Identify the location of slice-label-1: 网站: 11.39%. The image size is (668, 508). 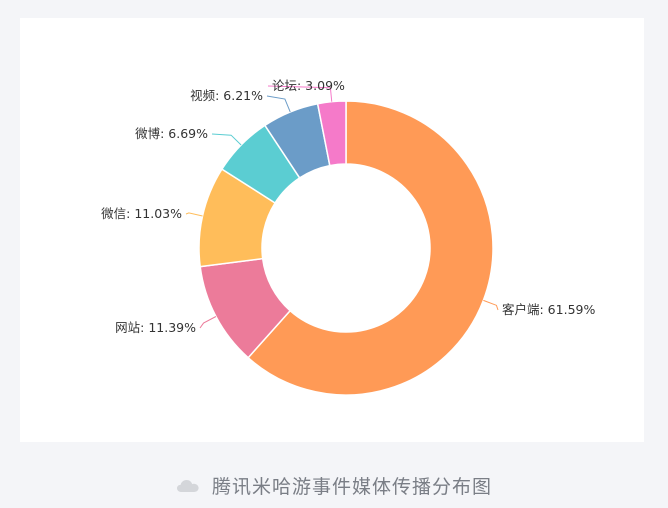
(155, 327).